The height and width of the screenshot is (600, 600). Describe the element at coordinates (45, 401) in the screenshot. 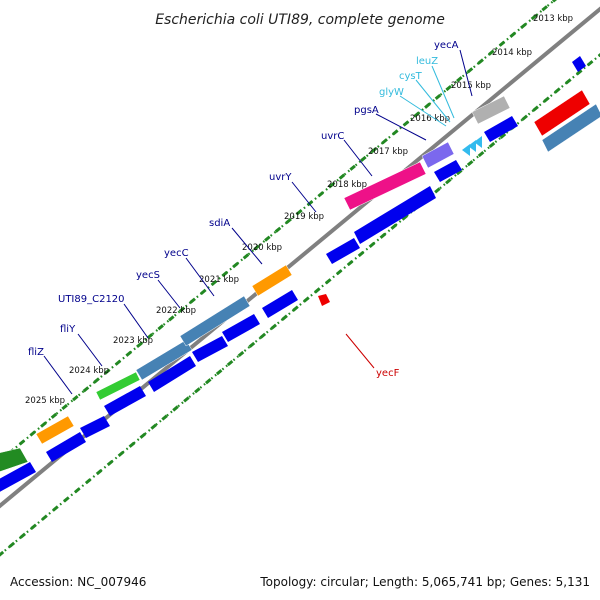

I see `kbp-tick-label: 2025 kbp` at that location.